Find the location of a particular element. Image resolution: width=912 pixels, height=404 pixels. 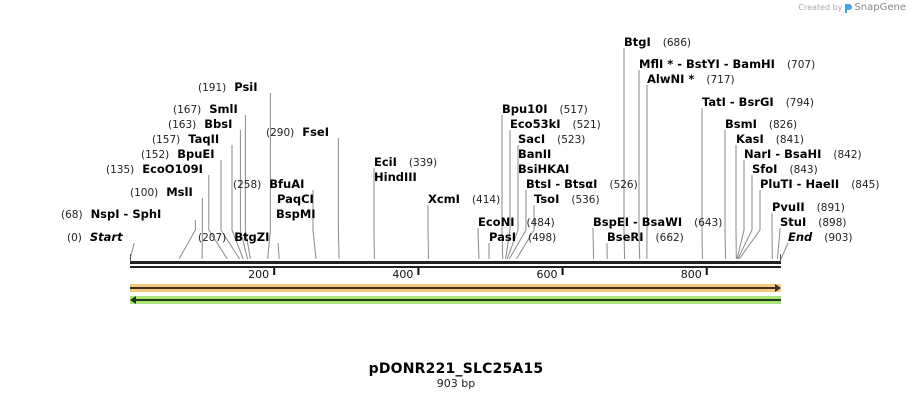

site-label: MflI * - BstYI - BamHI (707) is located at coordinates (727, 65).